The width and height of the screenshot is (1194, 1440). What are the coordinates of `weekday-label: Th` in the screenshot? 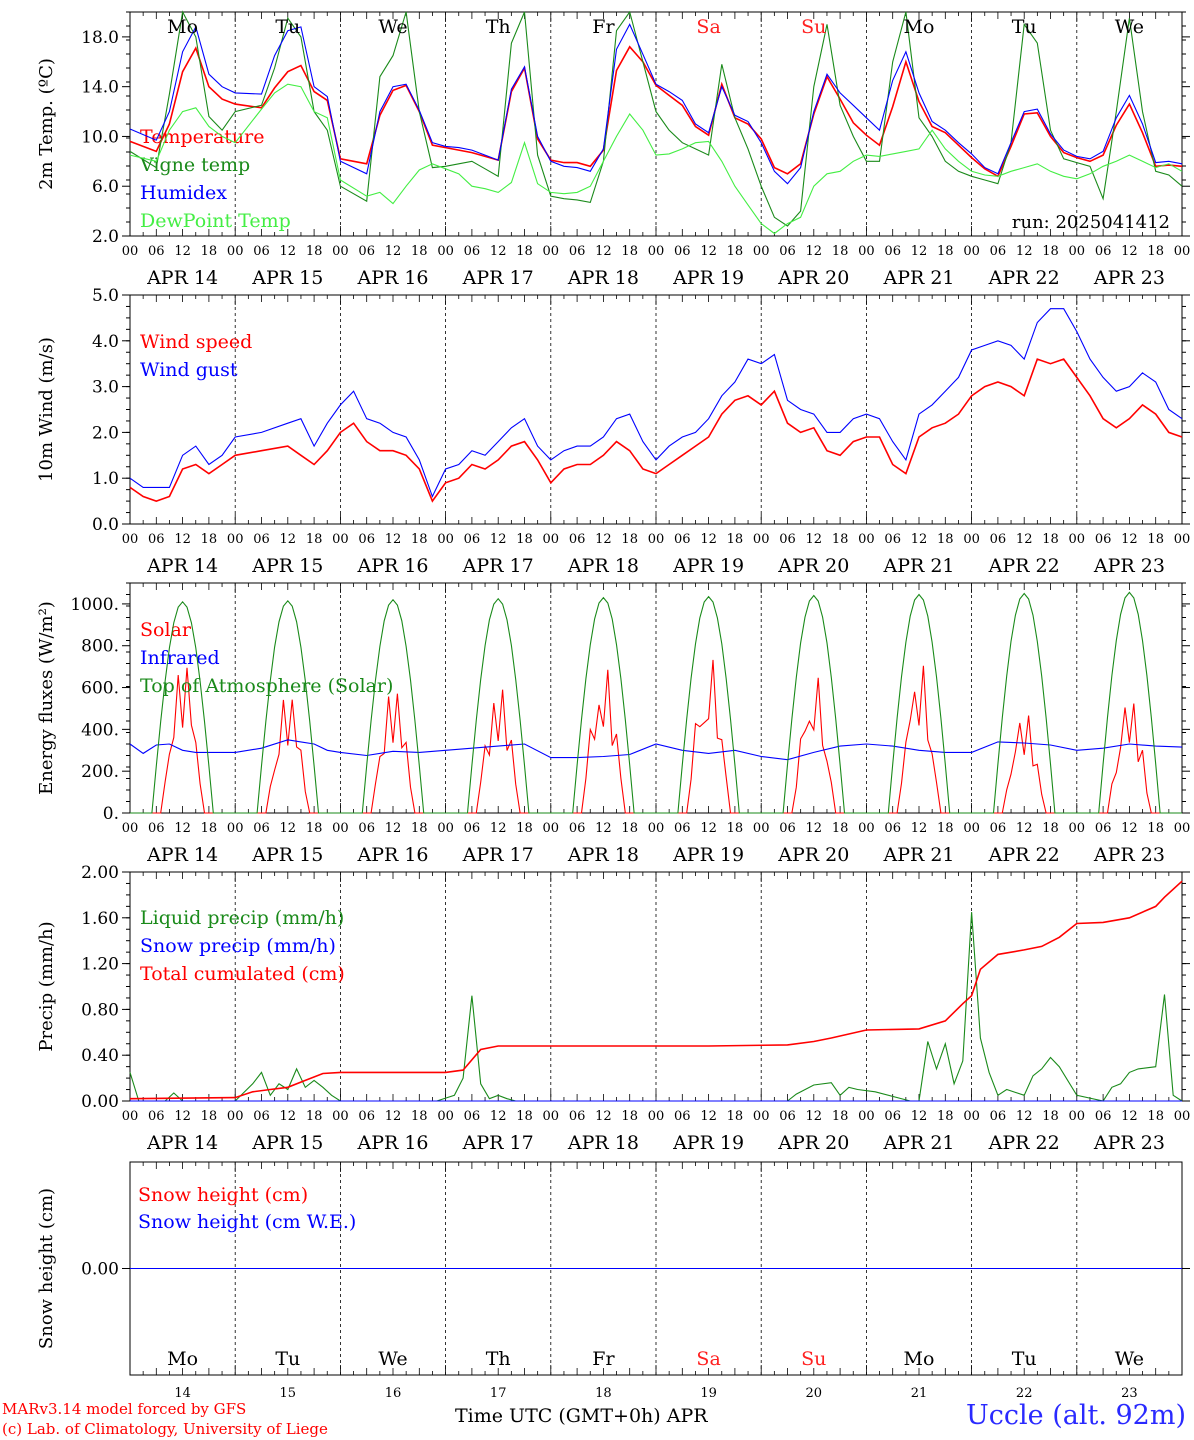 It's located at (498, 1359).